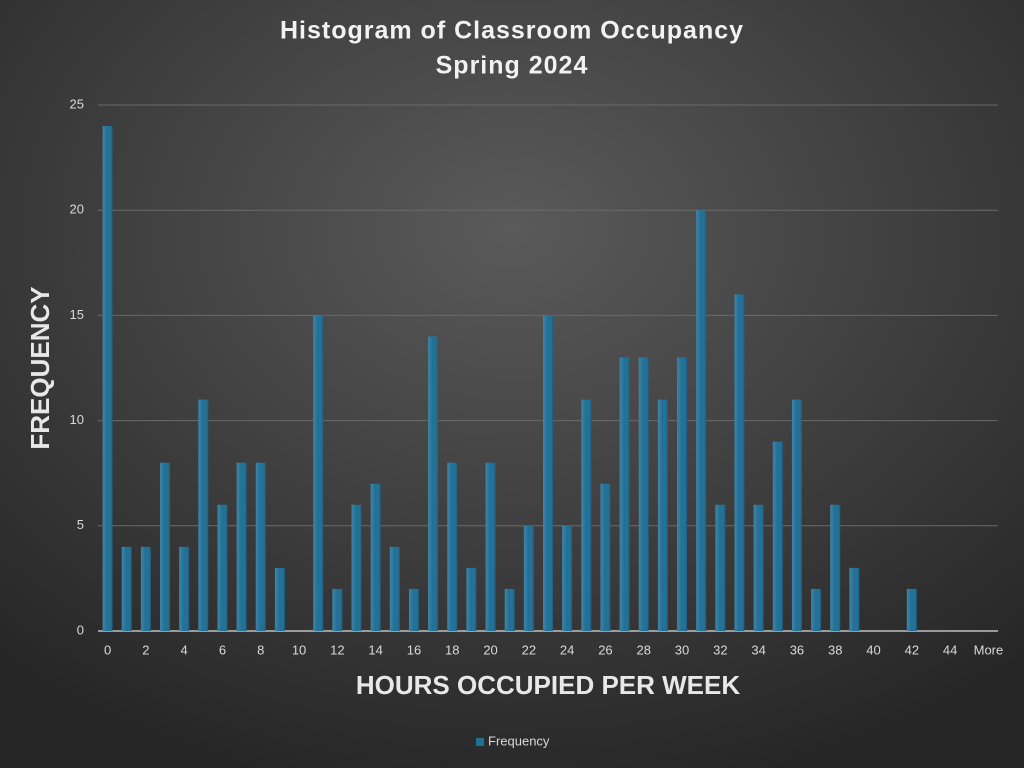 The width and height of the screenshot is (1024, 768). I want to click on x-tick-label: 26, so click(605, 649).